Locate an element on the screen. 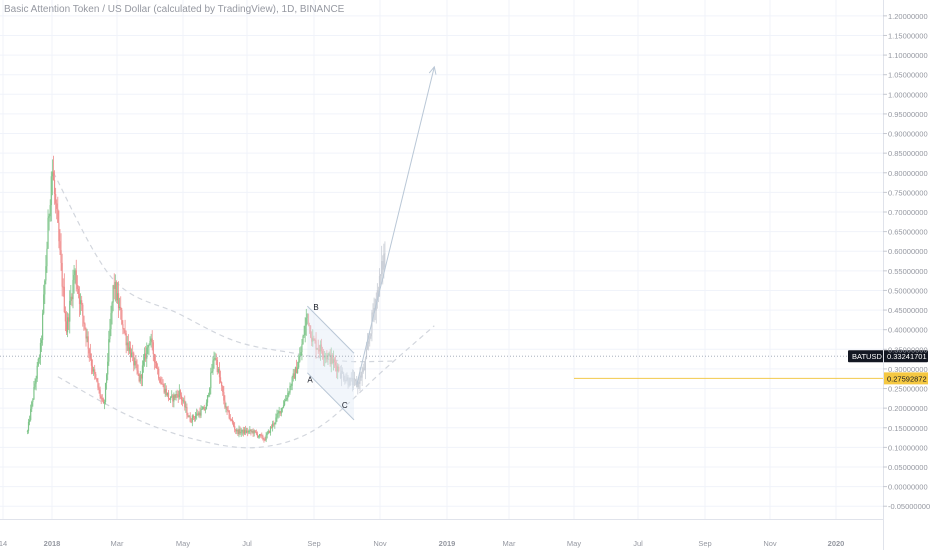 This screenshot has width=932, height=555. level-badge is located at coordinates (906, 378).